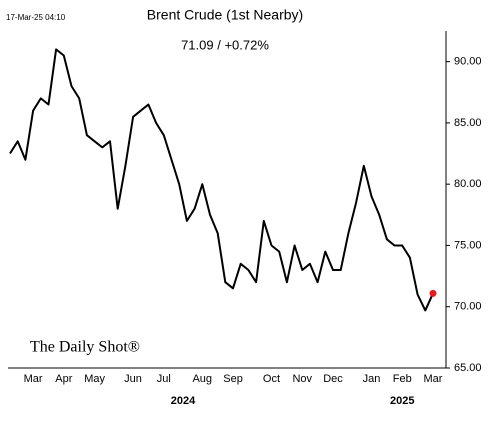  Describe the element at coordinates (202, 379) in the screenshot. I see `x-tick-label: Aug` at that location.